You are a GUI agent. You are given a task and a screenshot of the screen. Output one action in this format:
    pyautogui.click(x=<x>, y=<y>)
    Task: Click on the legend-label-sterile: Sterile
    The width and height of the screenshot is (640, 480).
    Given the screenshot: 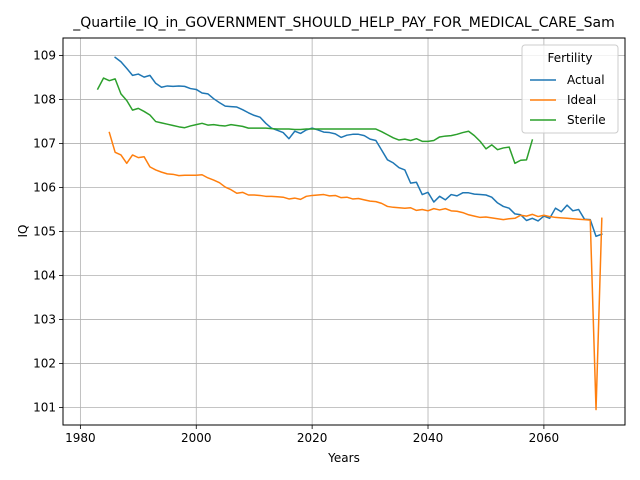 What is the action you would take?
    pyautogui.click(x=586, y=120)
    